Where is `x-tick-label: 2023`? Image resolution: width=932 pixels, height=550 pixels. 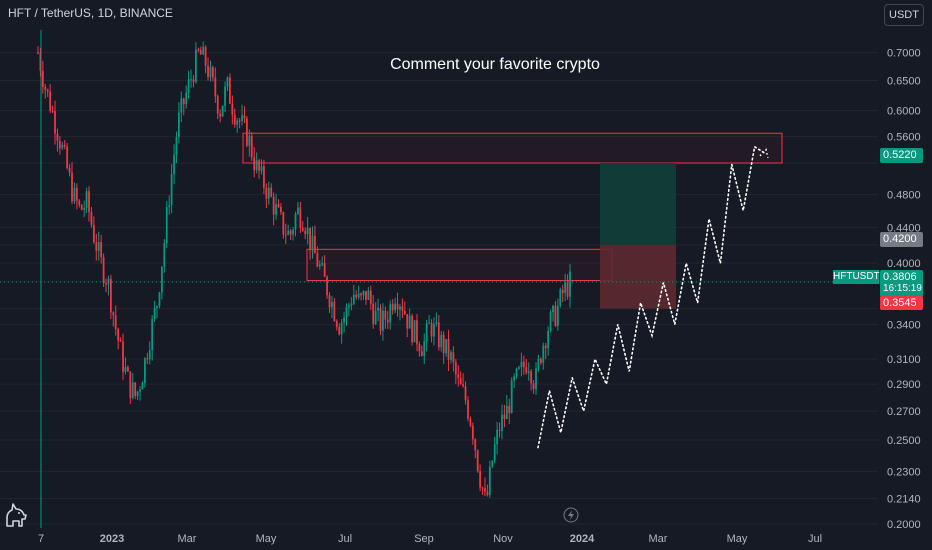
x-tick-label: 2023 is located at coordinates (112, 539).